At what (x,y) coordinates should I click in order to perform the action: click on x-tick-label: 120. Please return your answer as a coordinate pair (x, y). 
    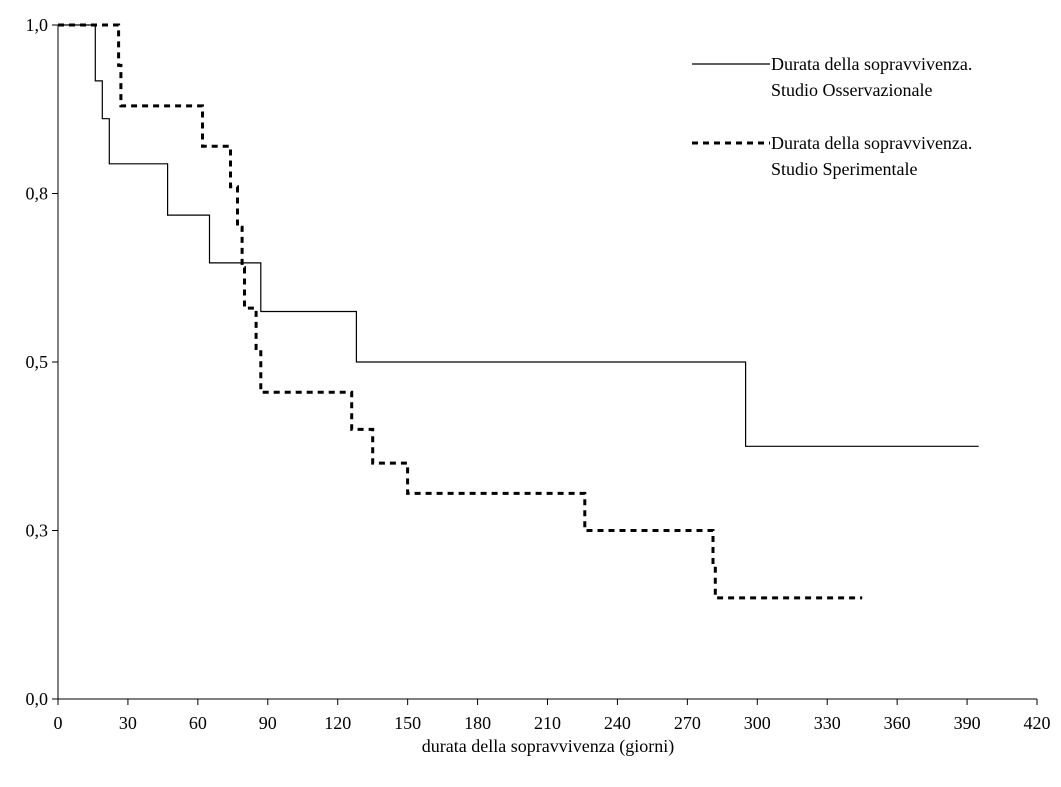
    Looking at the image, I should click on (337, 723).